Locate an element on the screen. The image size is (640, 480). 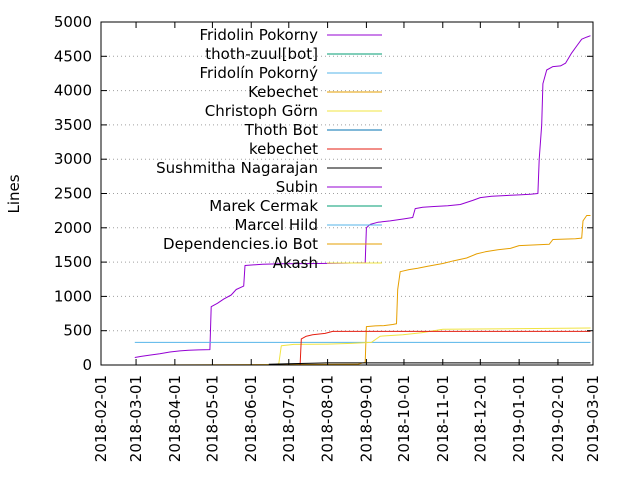
y-tick-label: 1500 is located at coordinates (73, 262).